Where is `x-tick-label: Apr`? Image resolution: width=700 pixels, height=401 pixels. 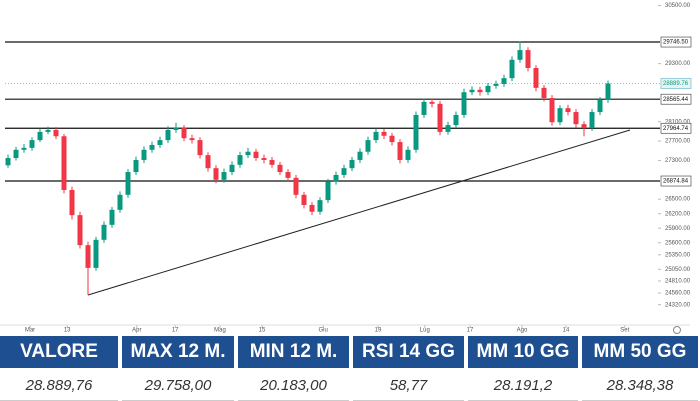
x-tick-label: Apr is located at coordinates (136, 331).